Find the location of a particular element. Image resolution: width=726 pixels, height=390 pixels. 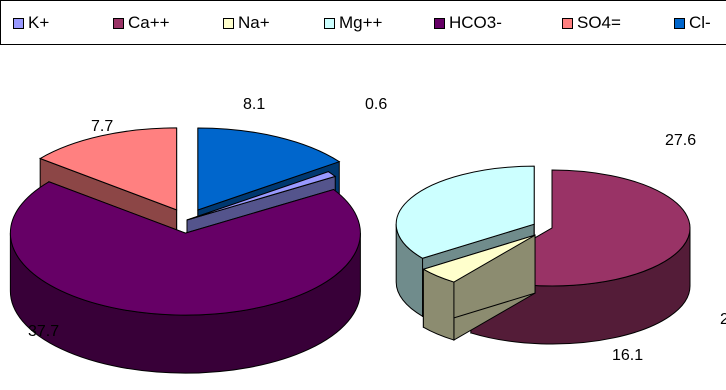

legend-label: Mg++ is located at coordinates (361, 22).